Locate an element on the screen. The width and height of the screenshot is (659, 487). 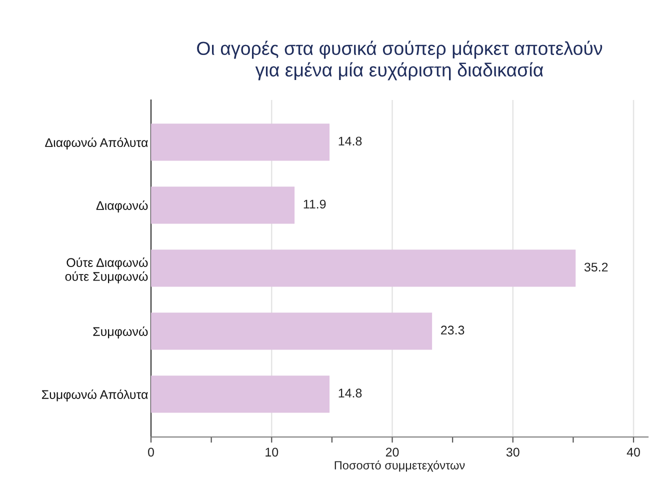
data-label: 23.3 is located at coordinates (452, 330).